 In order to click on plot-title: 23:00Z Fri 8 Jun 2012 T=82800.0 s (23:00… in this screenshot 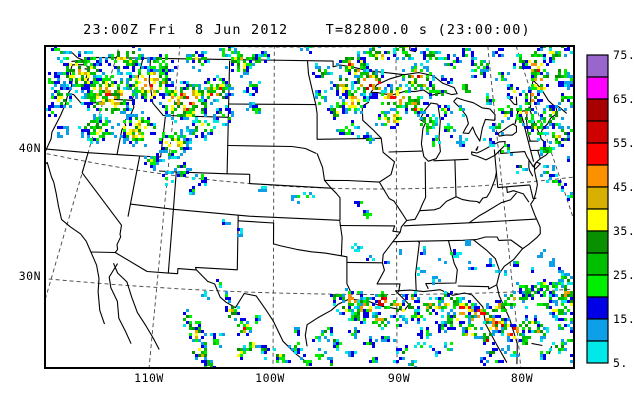, I will do `click(307, 30)`.